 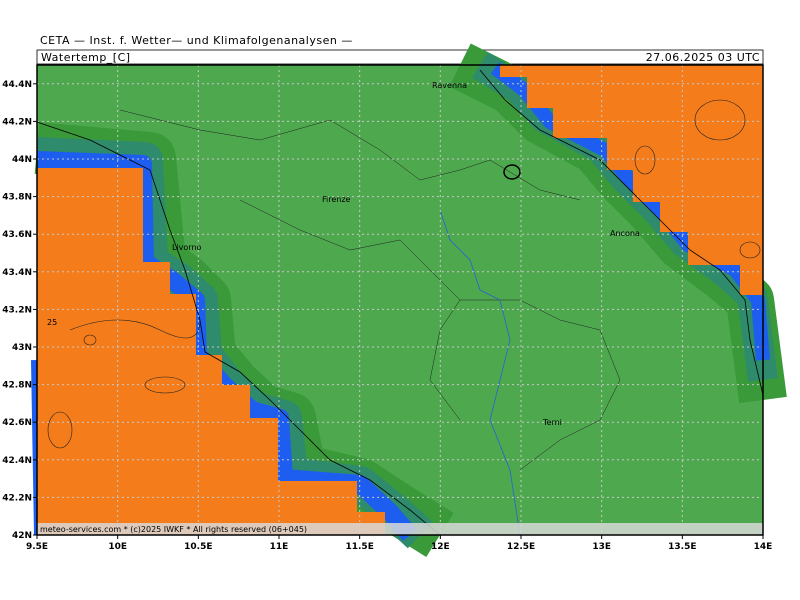 I want to click on sea-east, so click(x=631, y=180).